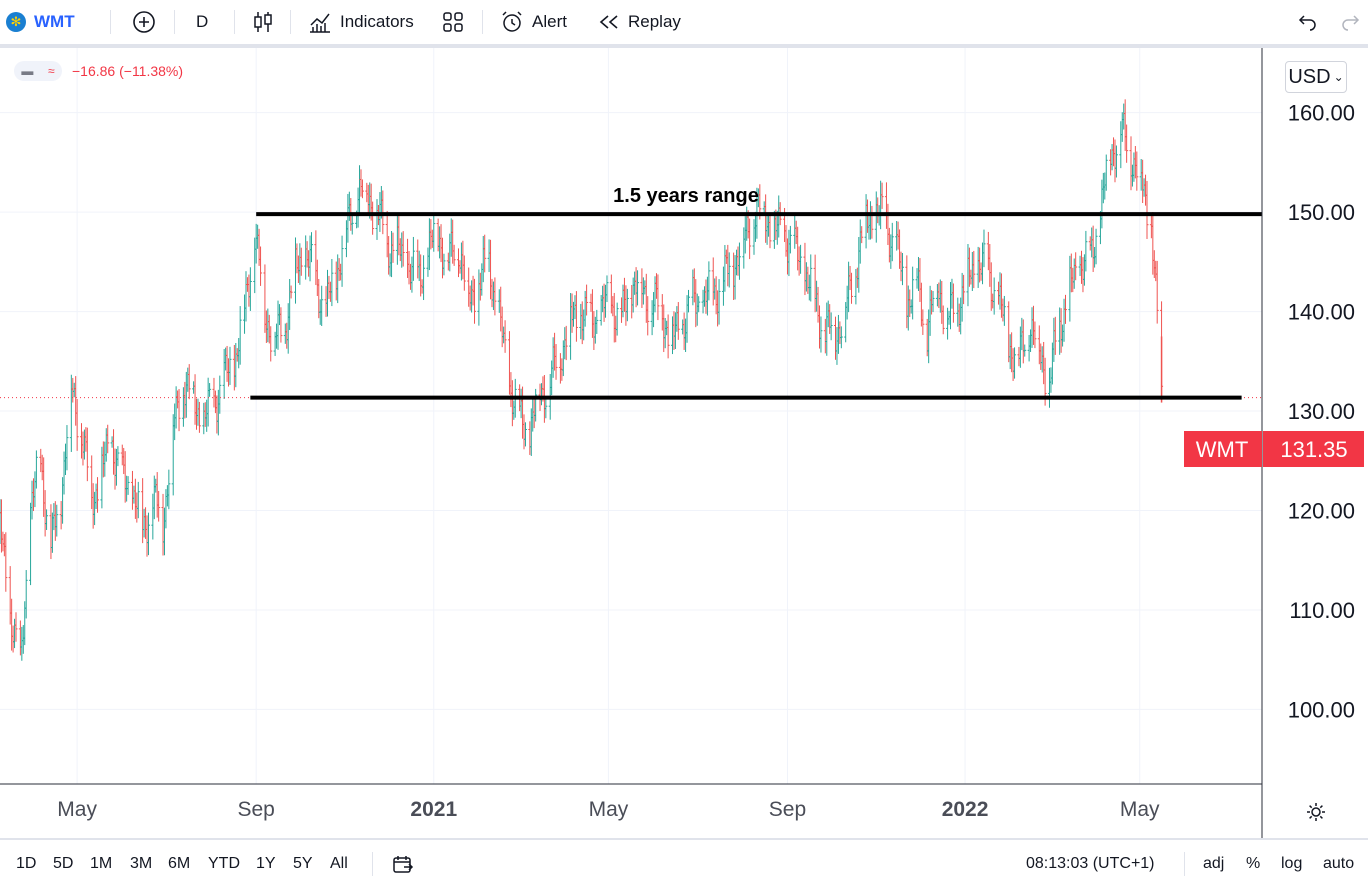  I want to click on last-price-value: 131.35, so click(1313, 449).